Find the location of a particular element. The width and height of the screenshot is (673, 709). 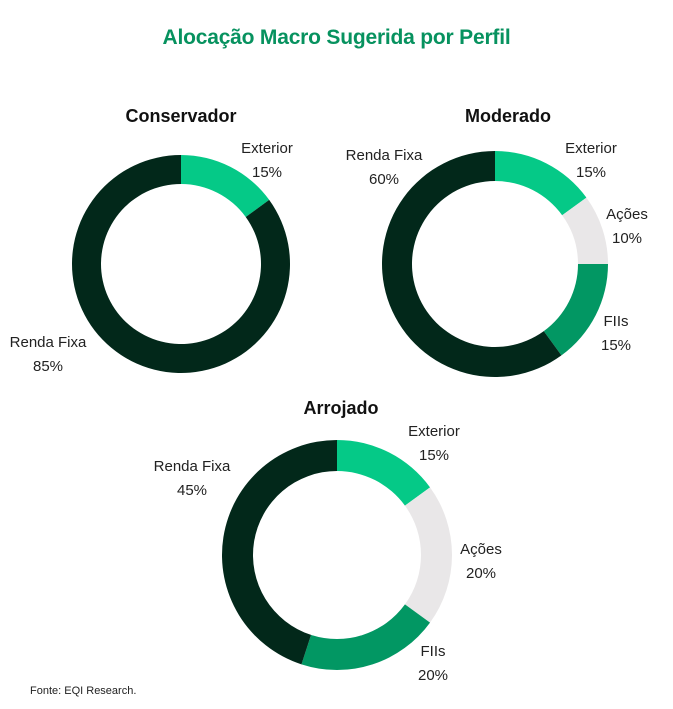

source-note: Fonte: EQI Research. is located at coordinates (83, 691).